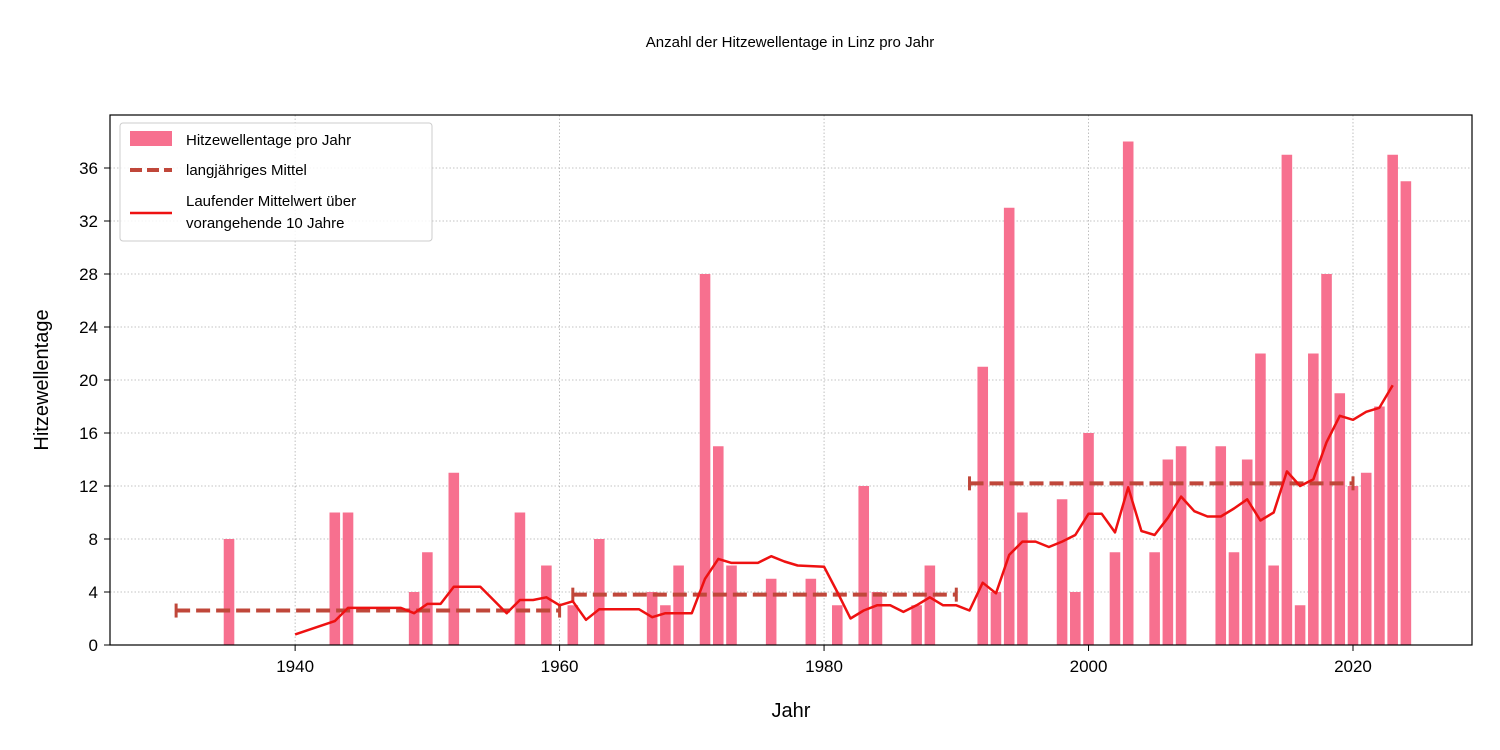 The image size is (1500, 750). Describe the element at coordinates (271, 201) in the screenshot. I see `legend-running-label-line1: Laufender Mittelwert über` at that location.